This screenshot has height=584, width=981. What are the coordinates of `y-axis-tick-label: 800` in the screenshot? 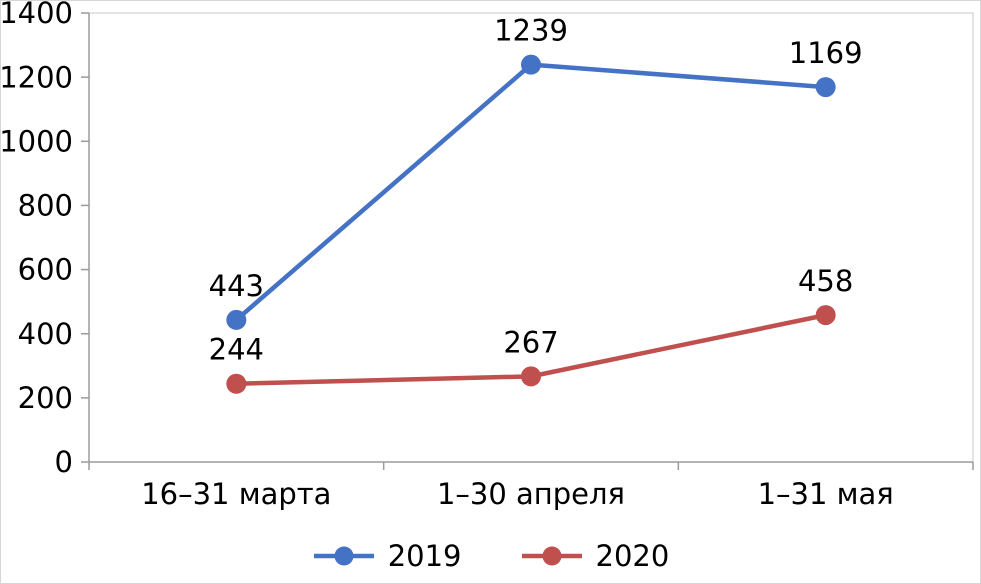 It's located at (45, 206).